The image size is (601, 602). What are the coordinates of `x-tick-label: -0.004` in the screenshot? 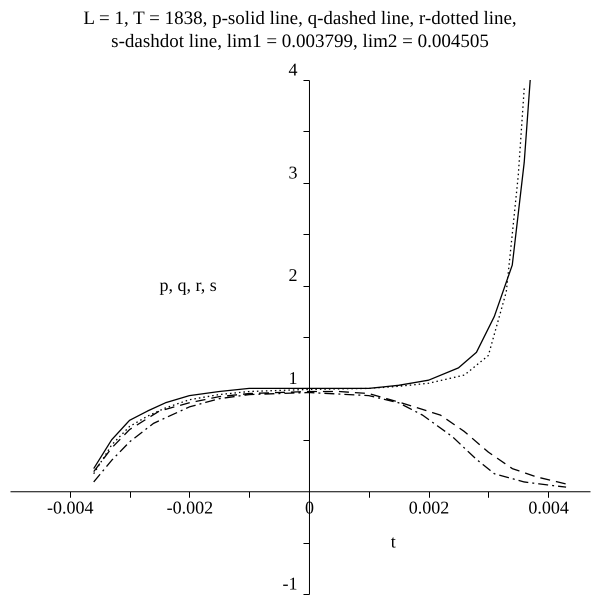 It's located at (70, 508).